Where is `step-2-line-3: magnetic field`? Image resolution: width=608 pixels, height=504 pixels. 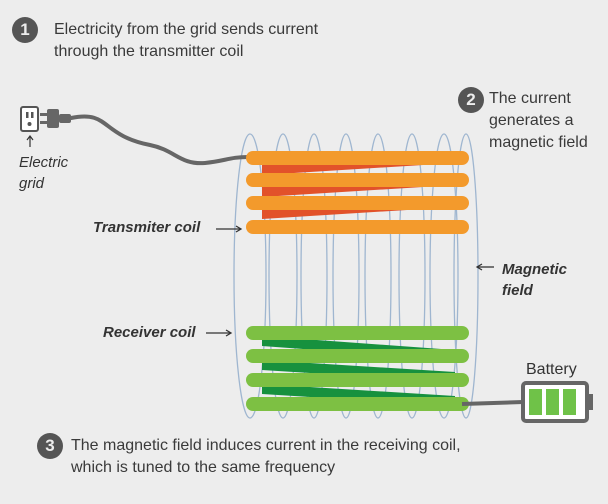
step-2-line-3: magnetic field is located at coordinates (538, 142).